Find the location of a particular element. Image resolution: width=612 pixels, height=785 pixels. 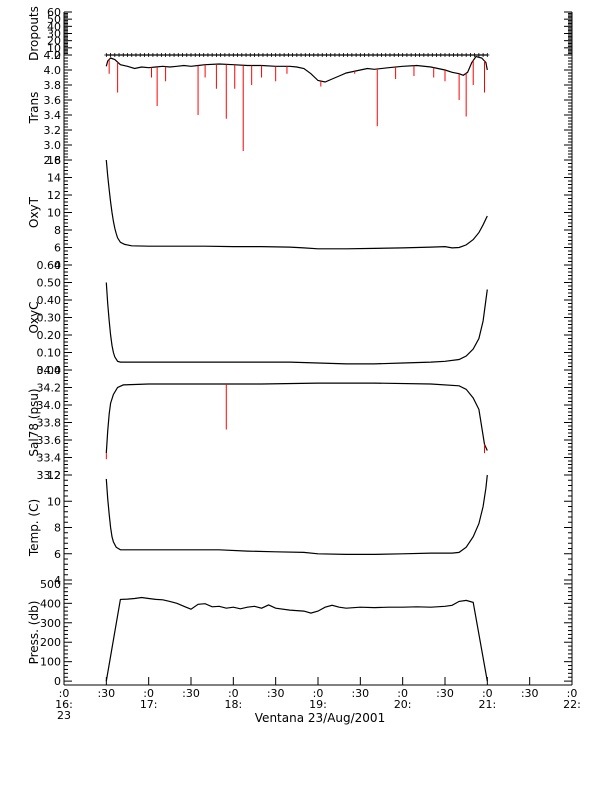

panel-sal78: 33.2 33.4 33.6 33.8 34.0 34.2 34.4 Sal78 (psu) is located at coordinates (300, 423).